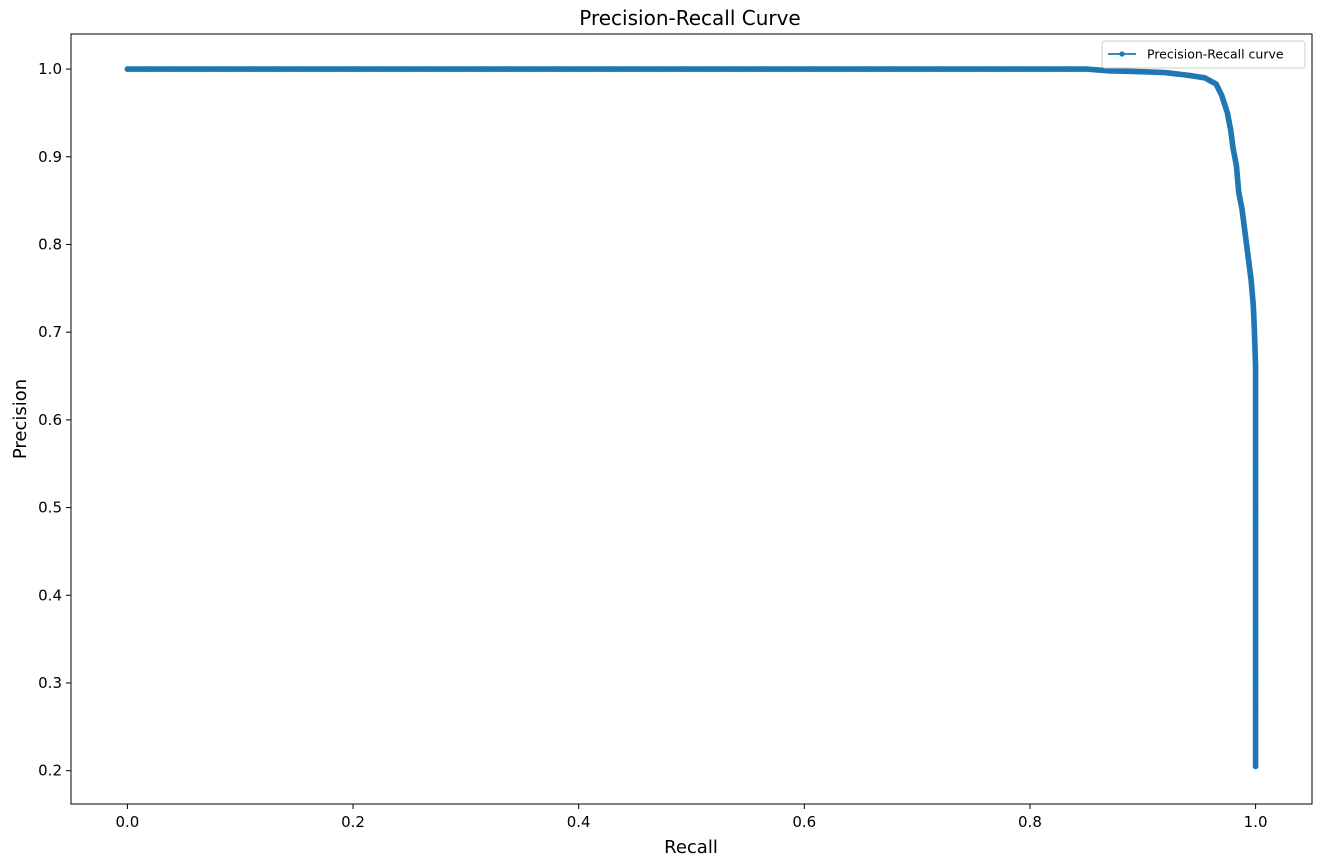 The height and width of the screenshot is (866, 1320). What do you see at coordinates (50, 595) in the screenshot?
I see `y-tick-label: 0.4` at bounding box center [50, 595].